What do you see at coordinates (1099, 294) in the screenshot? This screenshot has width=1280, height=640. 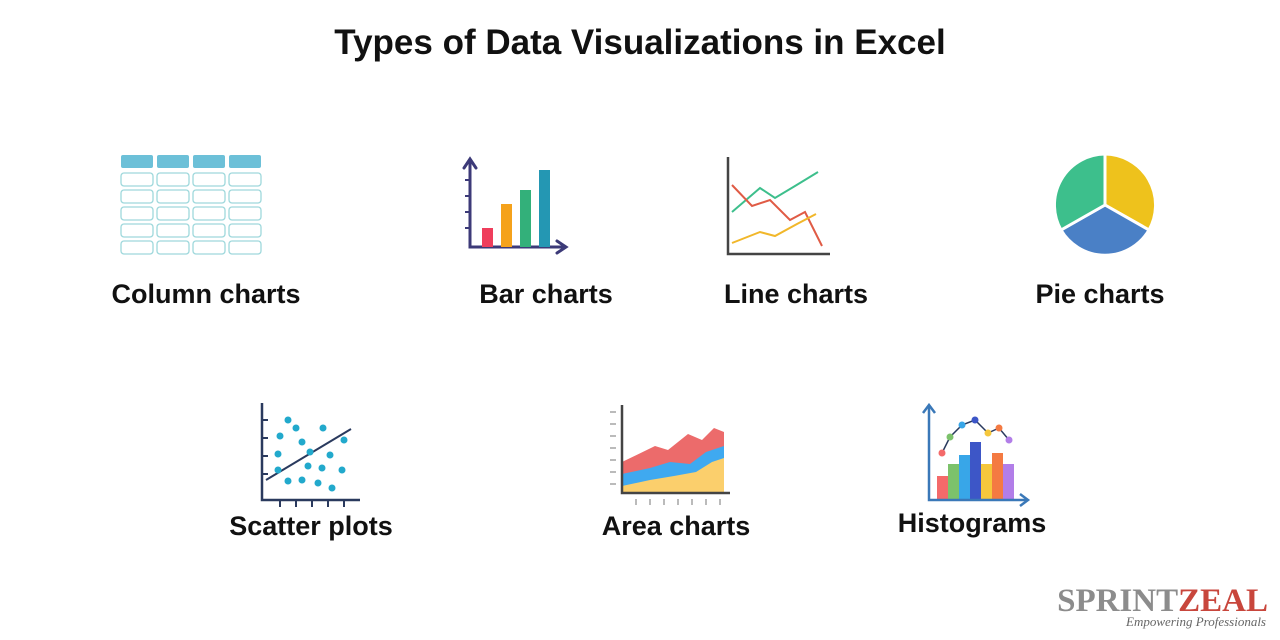 I see `item-label: Pie charts` at bounding box center [1099, 294].